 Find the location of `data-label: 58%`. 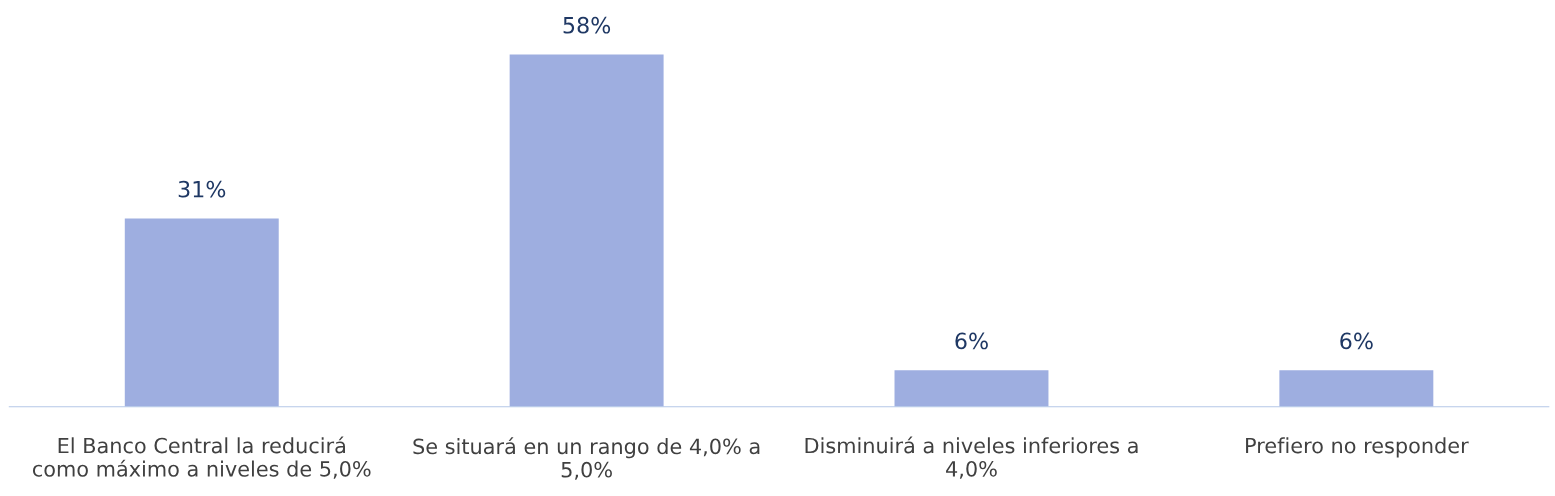

data-label: 58% is located at coordinates (587, 25).